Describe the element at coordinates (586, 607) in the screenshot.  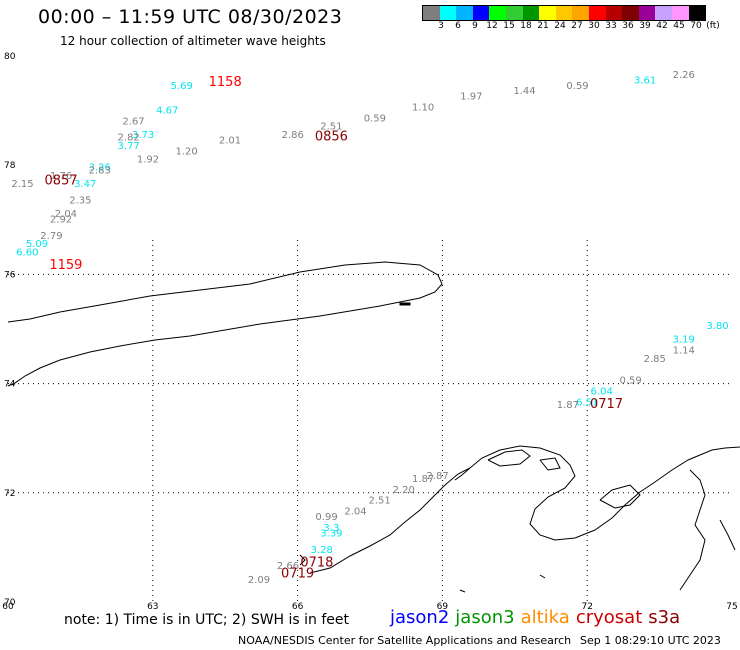
I see `lon-tick-label: 72` at that location.